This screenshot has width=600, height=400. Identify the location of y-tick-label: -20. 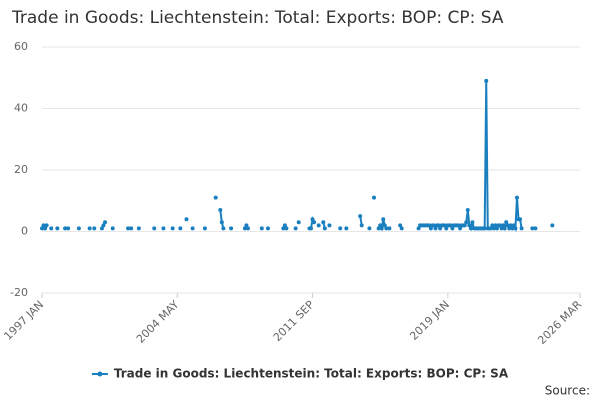
(19, 292).